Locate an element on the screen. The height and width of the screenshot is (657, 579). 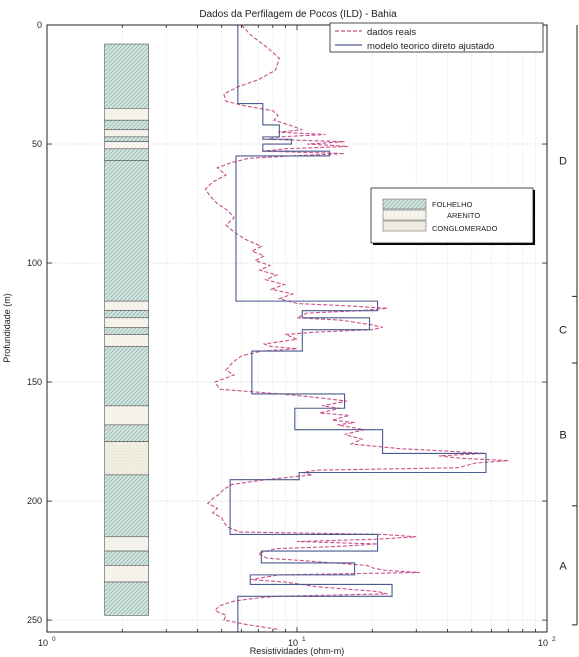
lithology-label-conglomerado: CONGLOMERADO is located at coordinates (465, 228).